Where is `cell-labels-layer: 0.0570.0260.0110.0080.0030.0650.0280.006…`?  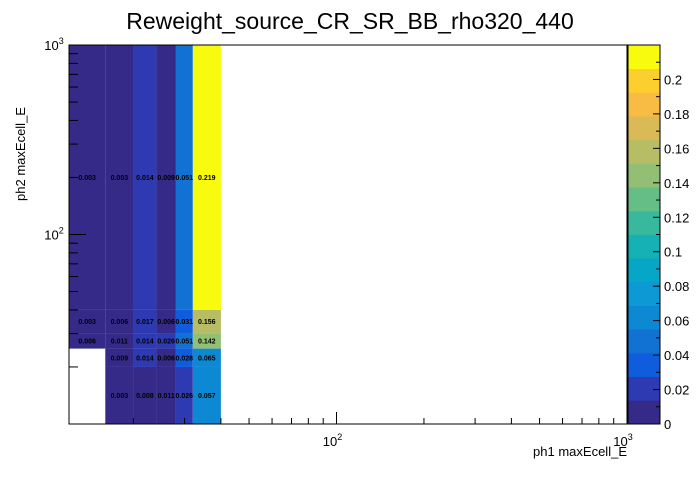 cell-labels-layer: 0.0570.0260.0110.0080.0030.0650.0280.006… is located at coordinates (146, 287).